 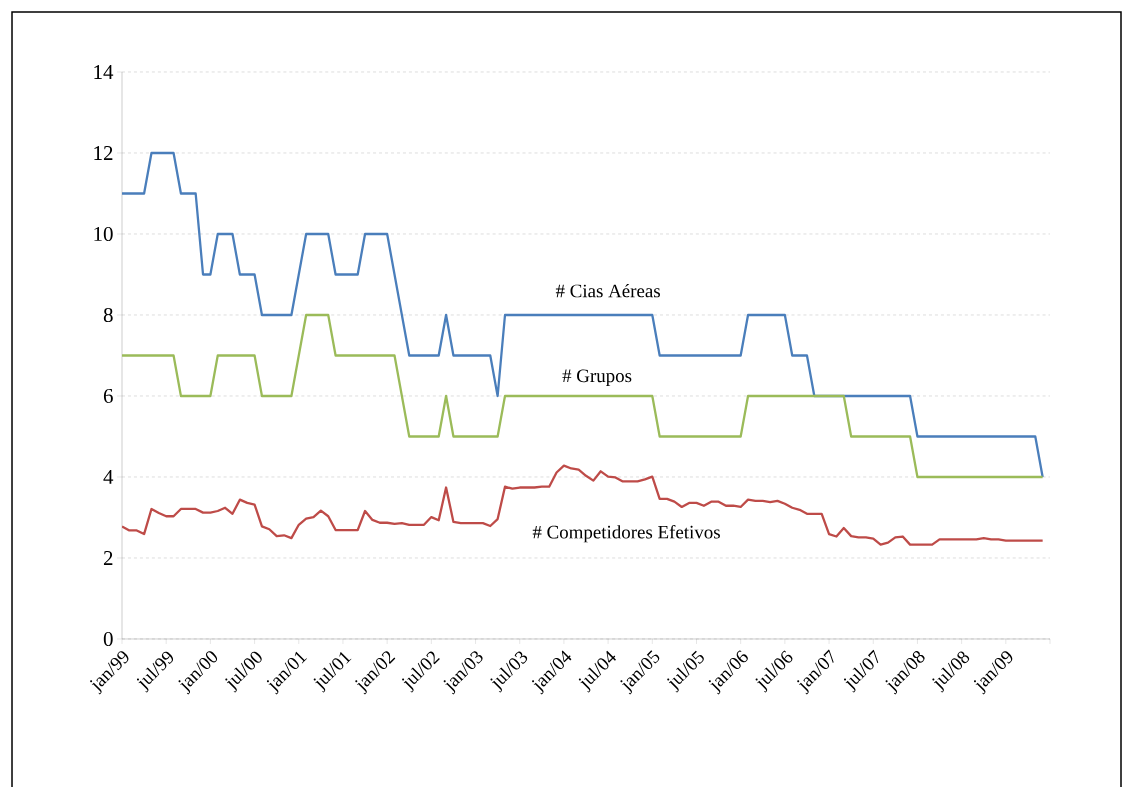 What do you see at coordinates (108, 396) in the screenshot?
I see `y-tick-label: 6` at bounding box center [108, 396].